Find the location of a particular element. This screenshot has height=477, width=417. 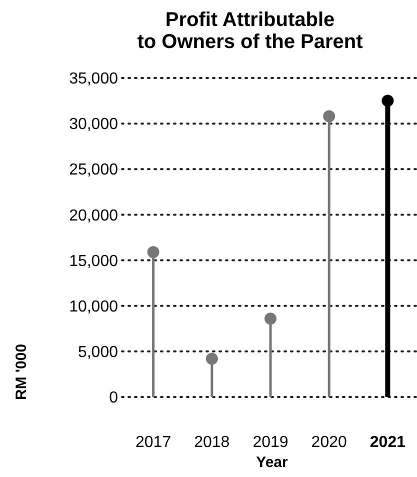

x-tick-label: 2020 is located at coordinates (329, 442).